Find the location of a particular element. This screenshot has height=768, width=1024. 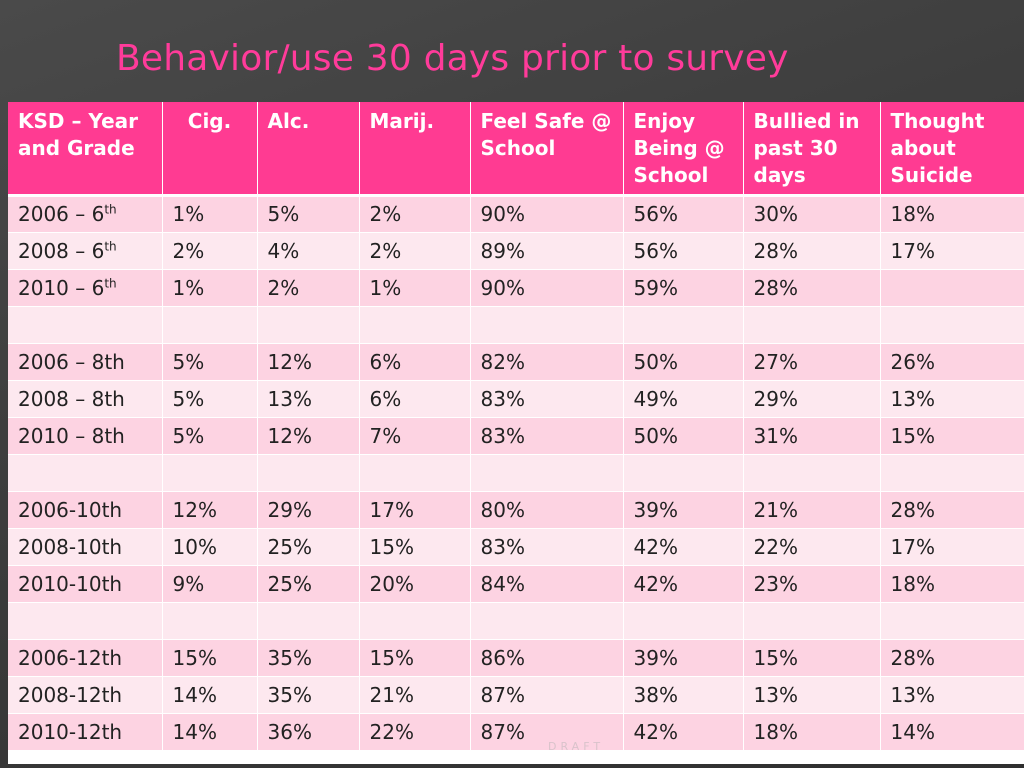

table-row: 2008 – 6th 2% 4% 2% 89% 56% 28% 17% is located at coordinates (516, 251).